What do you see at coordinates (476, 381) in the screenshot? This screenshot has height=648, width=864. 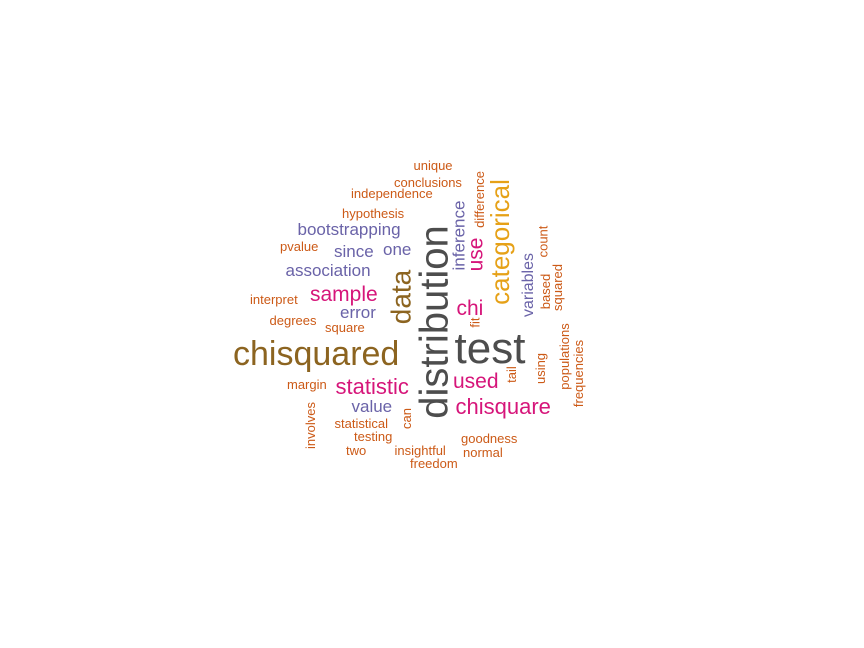 I see `word-used: used` at bounding box center [476, 381].